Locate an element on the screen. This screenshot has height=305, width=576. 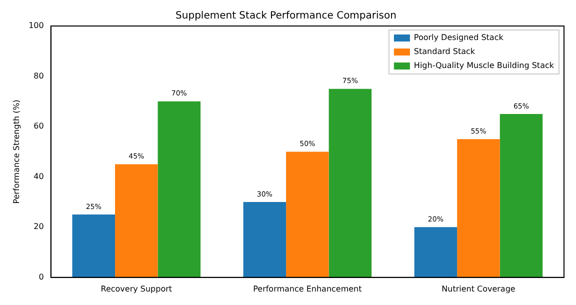
y-tick-label: 60 is located at coordinates (39, 126).